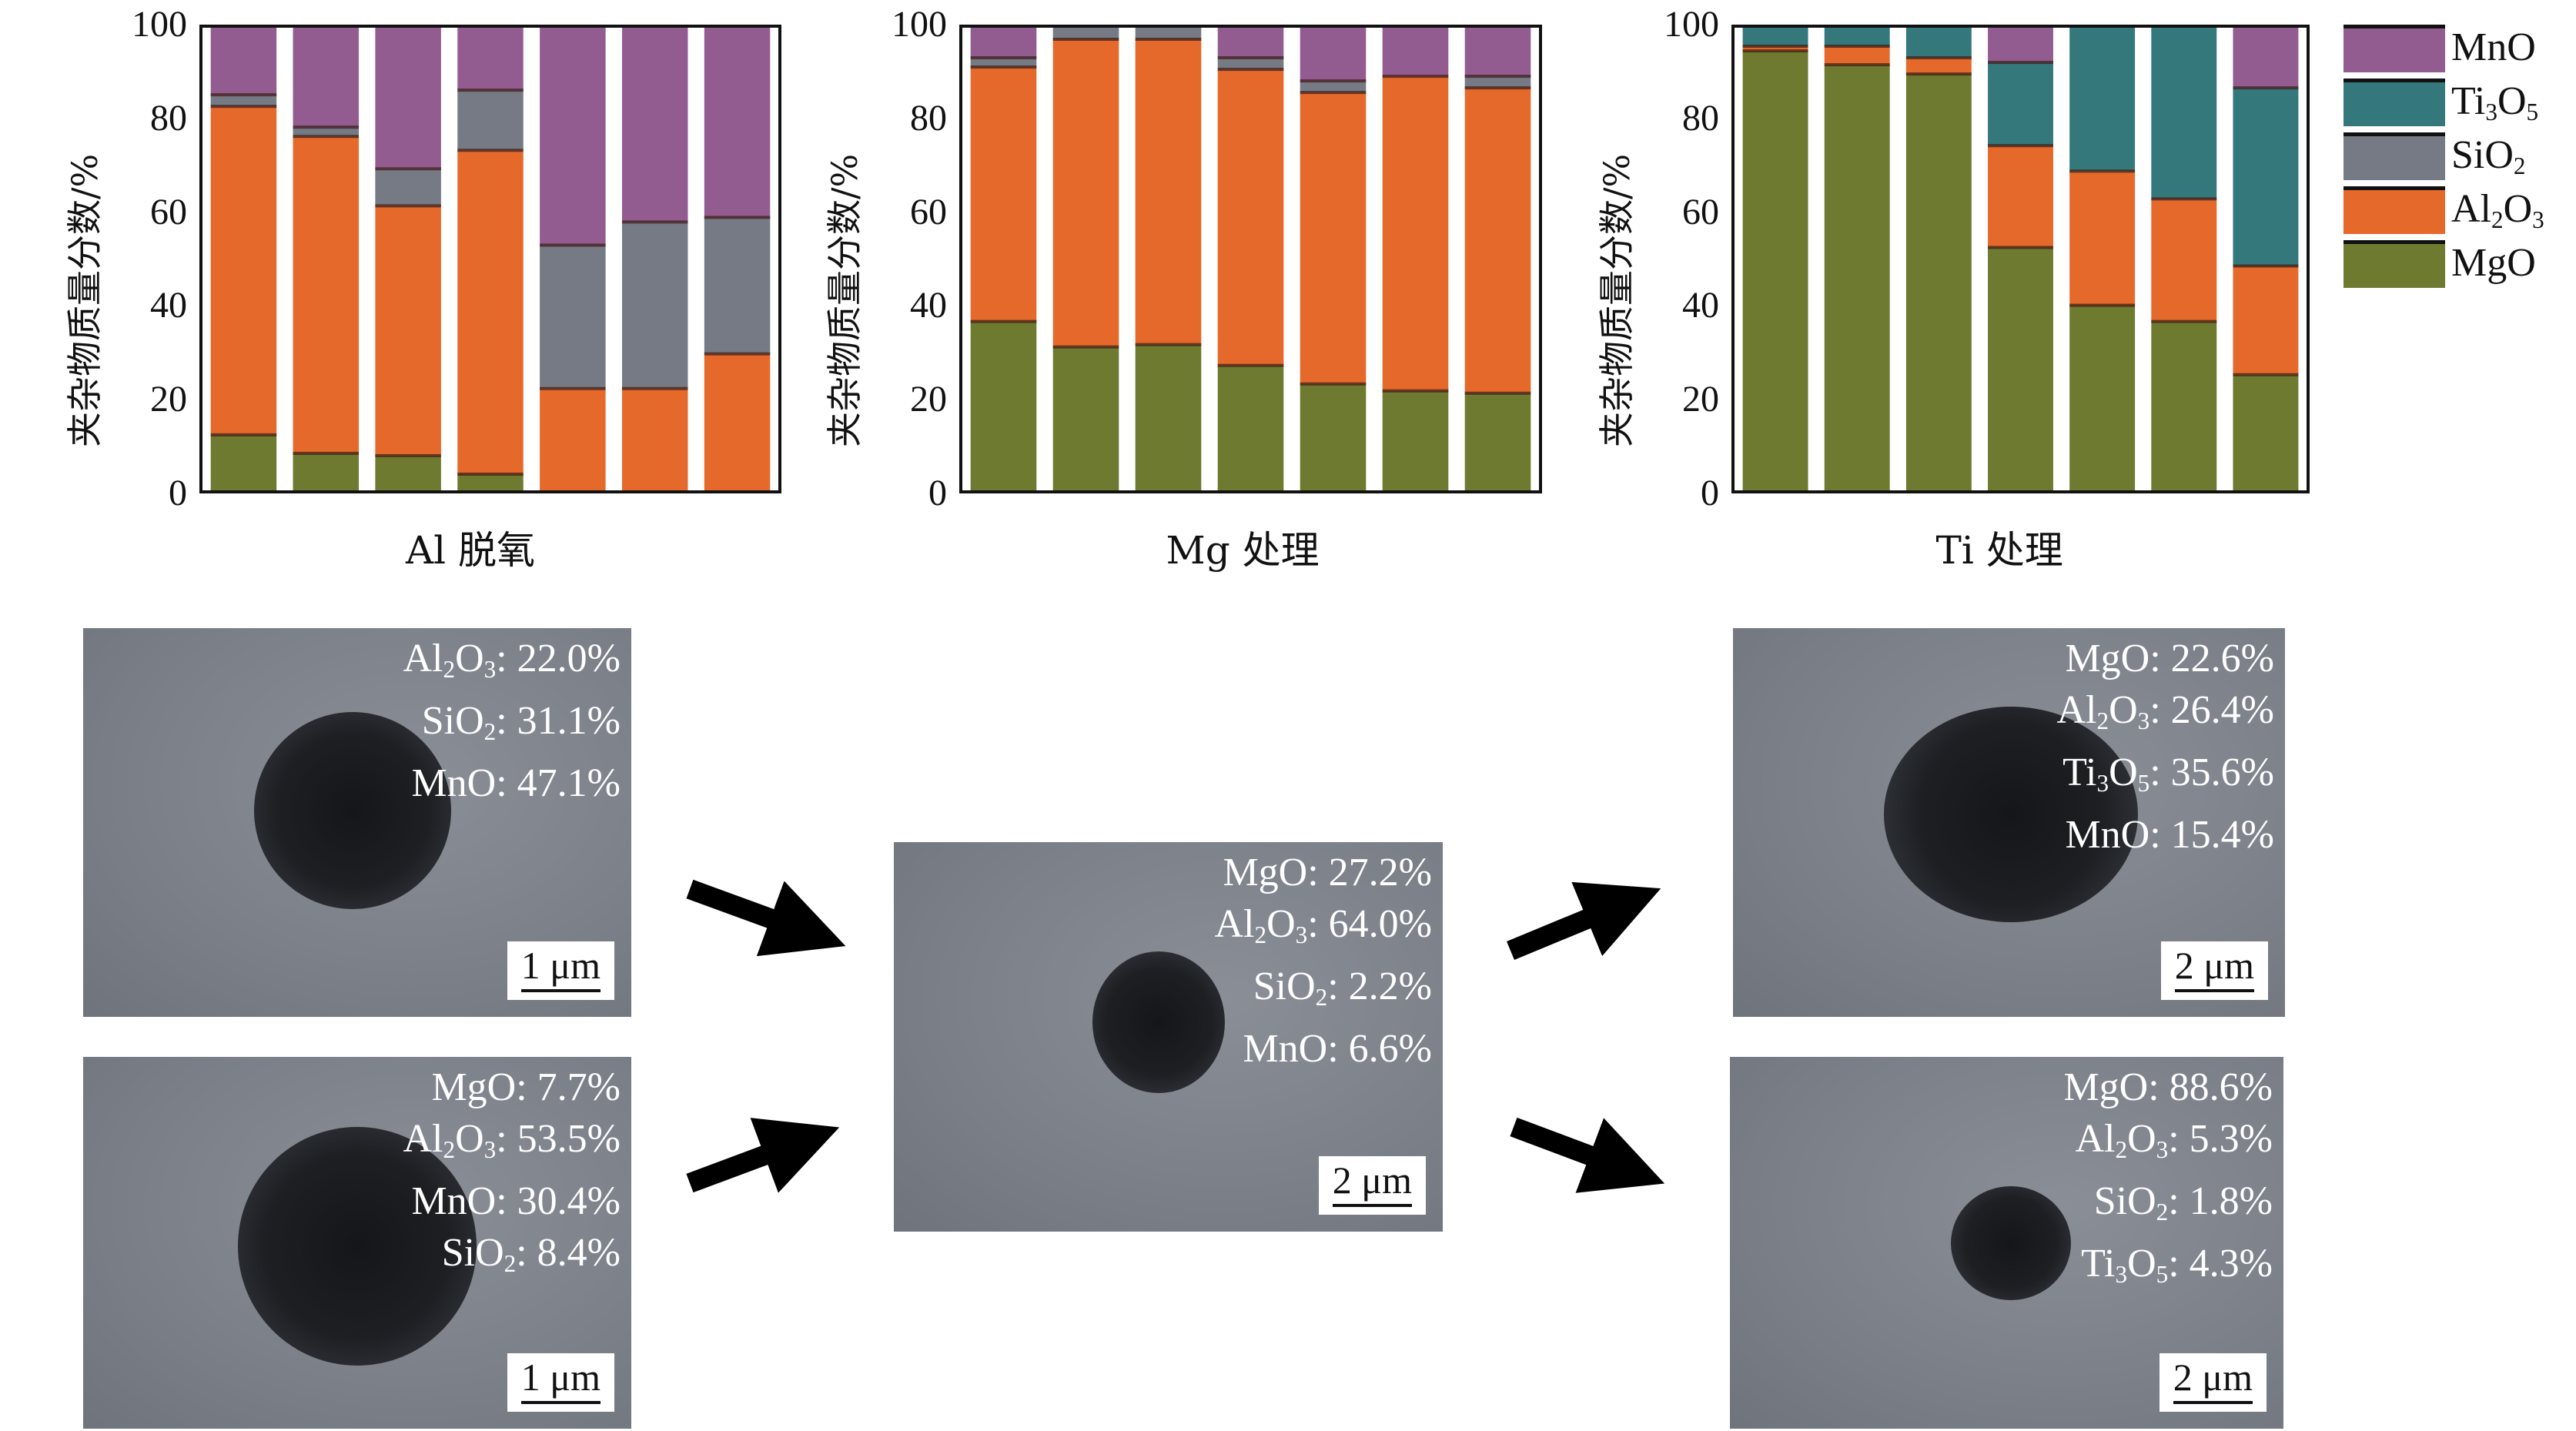 This screenshot has width=2576, height=1431. Describe the element at coordinates (928, 305) in the screenshot. I see `y-tick-label: 40` at that location.